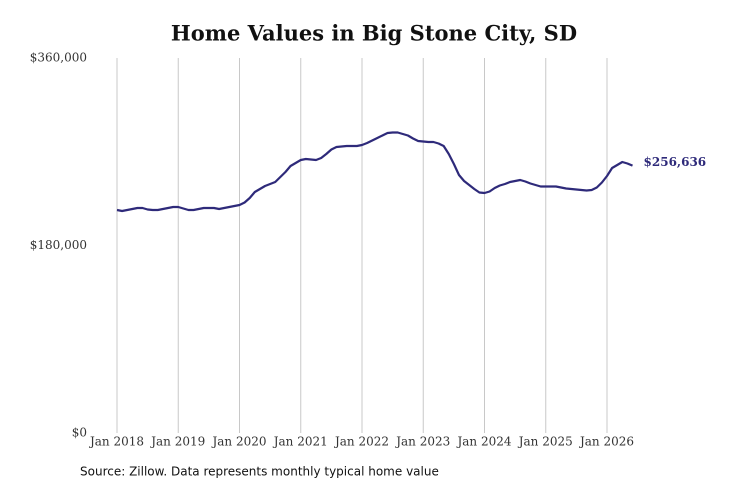 The width and height of the screenshot is (731, 487). Describe the element at coordinates (606, 442) in the screenshot. I see `x-tick-label: Jan 2026` at that location.